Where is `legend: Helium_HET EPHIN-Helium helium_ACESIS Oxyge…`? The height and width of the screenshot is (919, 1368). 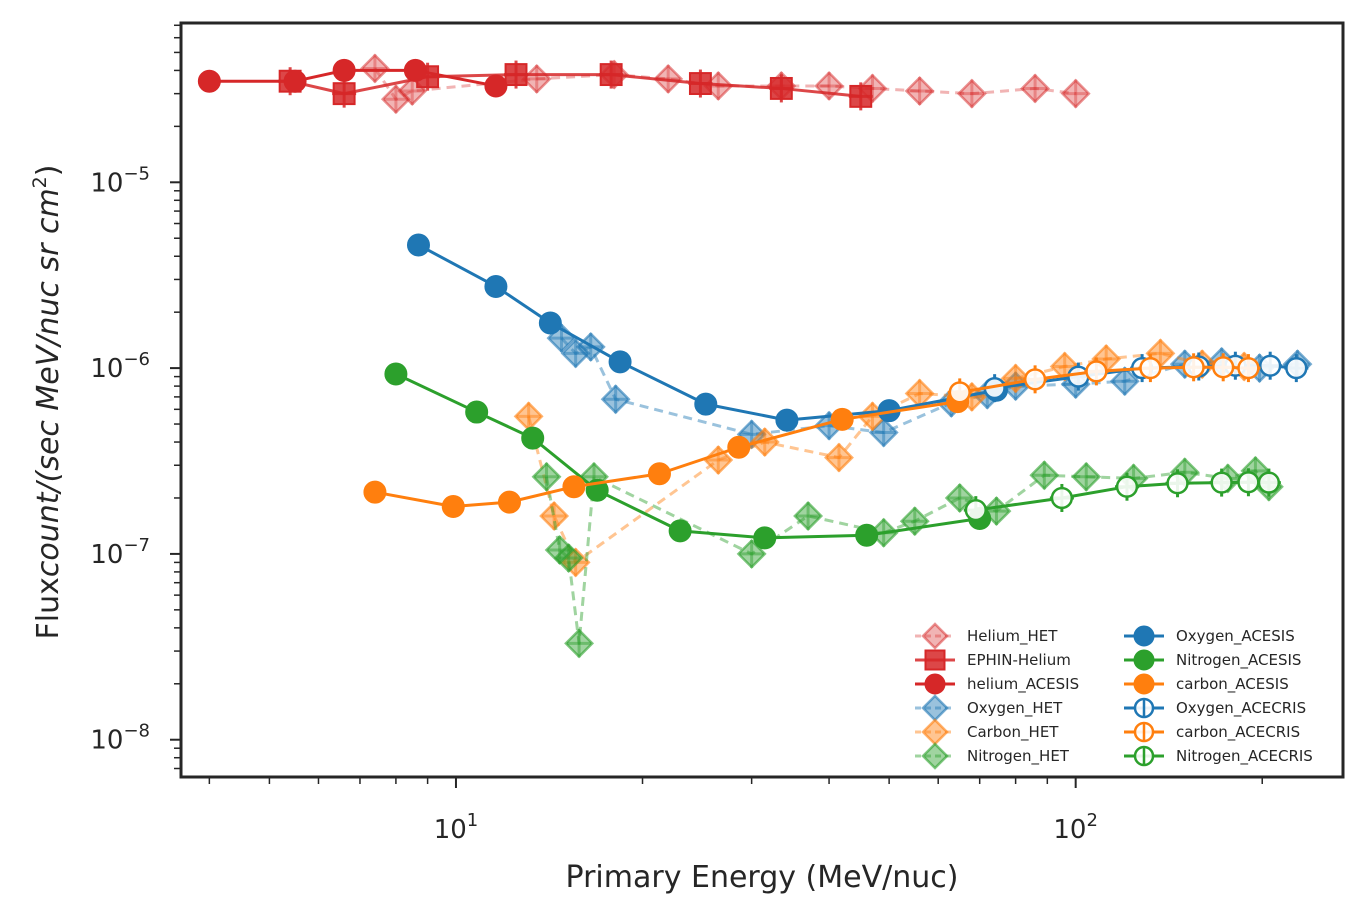 legend: Helium_HET EPHIN-Helium helium_ACESIS Oxyge… is located at coordinates (1114, 696).